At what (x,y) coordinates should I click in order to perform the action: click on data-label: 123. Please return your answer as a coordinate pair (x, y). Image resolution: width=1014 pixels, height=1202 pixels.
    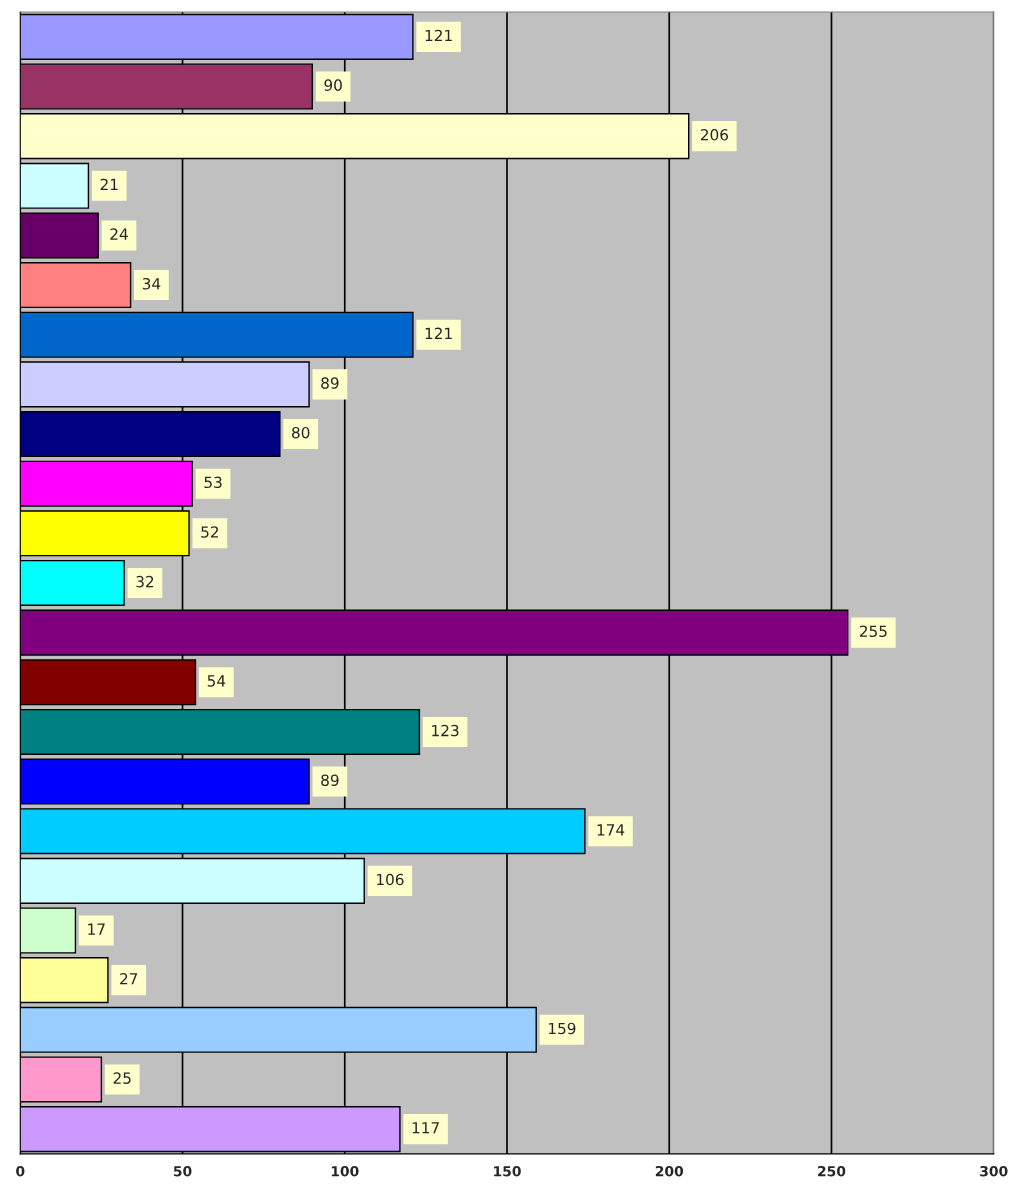
    Looking at the image, I should click on (445, 730).